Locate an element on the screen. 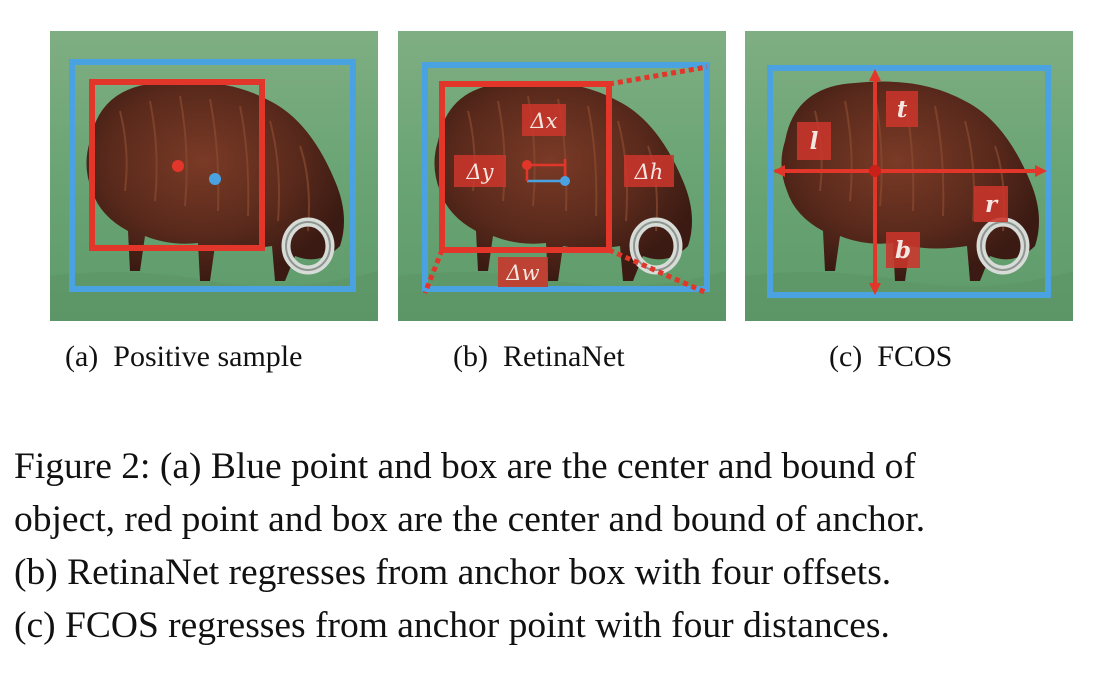  distance-r-label: r is located at coordinates (992, 204).